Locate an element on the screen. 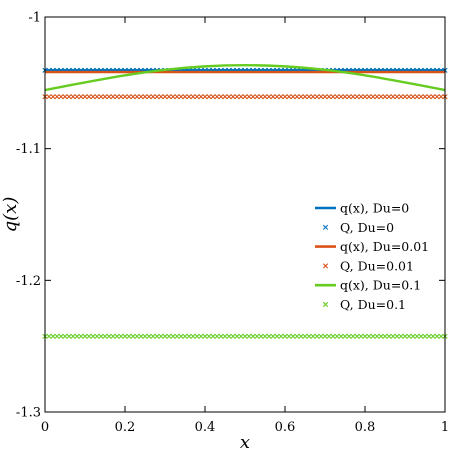  x-tick-label: 1 is located at coordinates (445, 427).